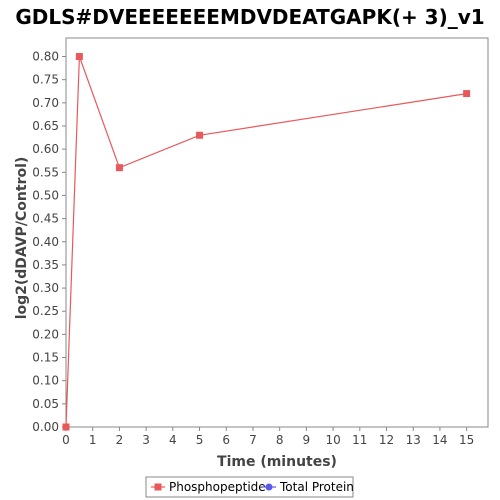 Image resolution: width=500 pixels, height=500 pixels. Describe the element at coordinates (200, 440) in the screenshot. I see `x-tick-label: 5` at that location.